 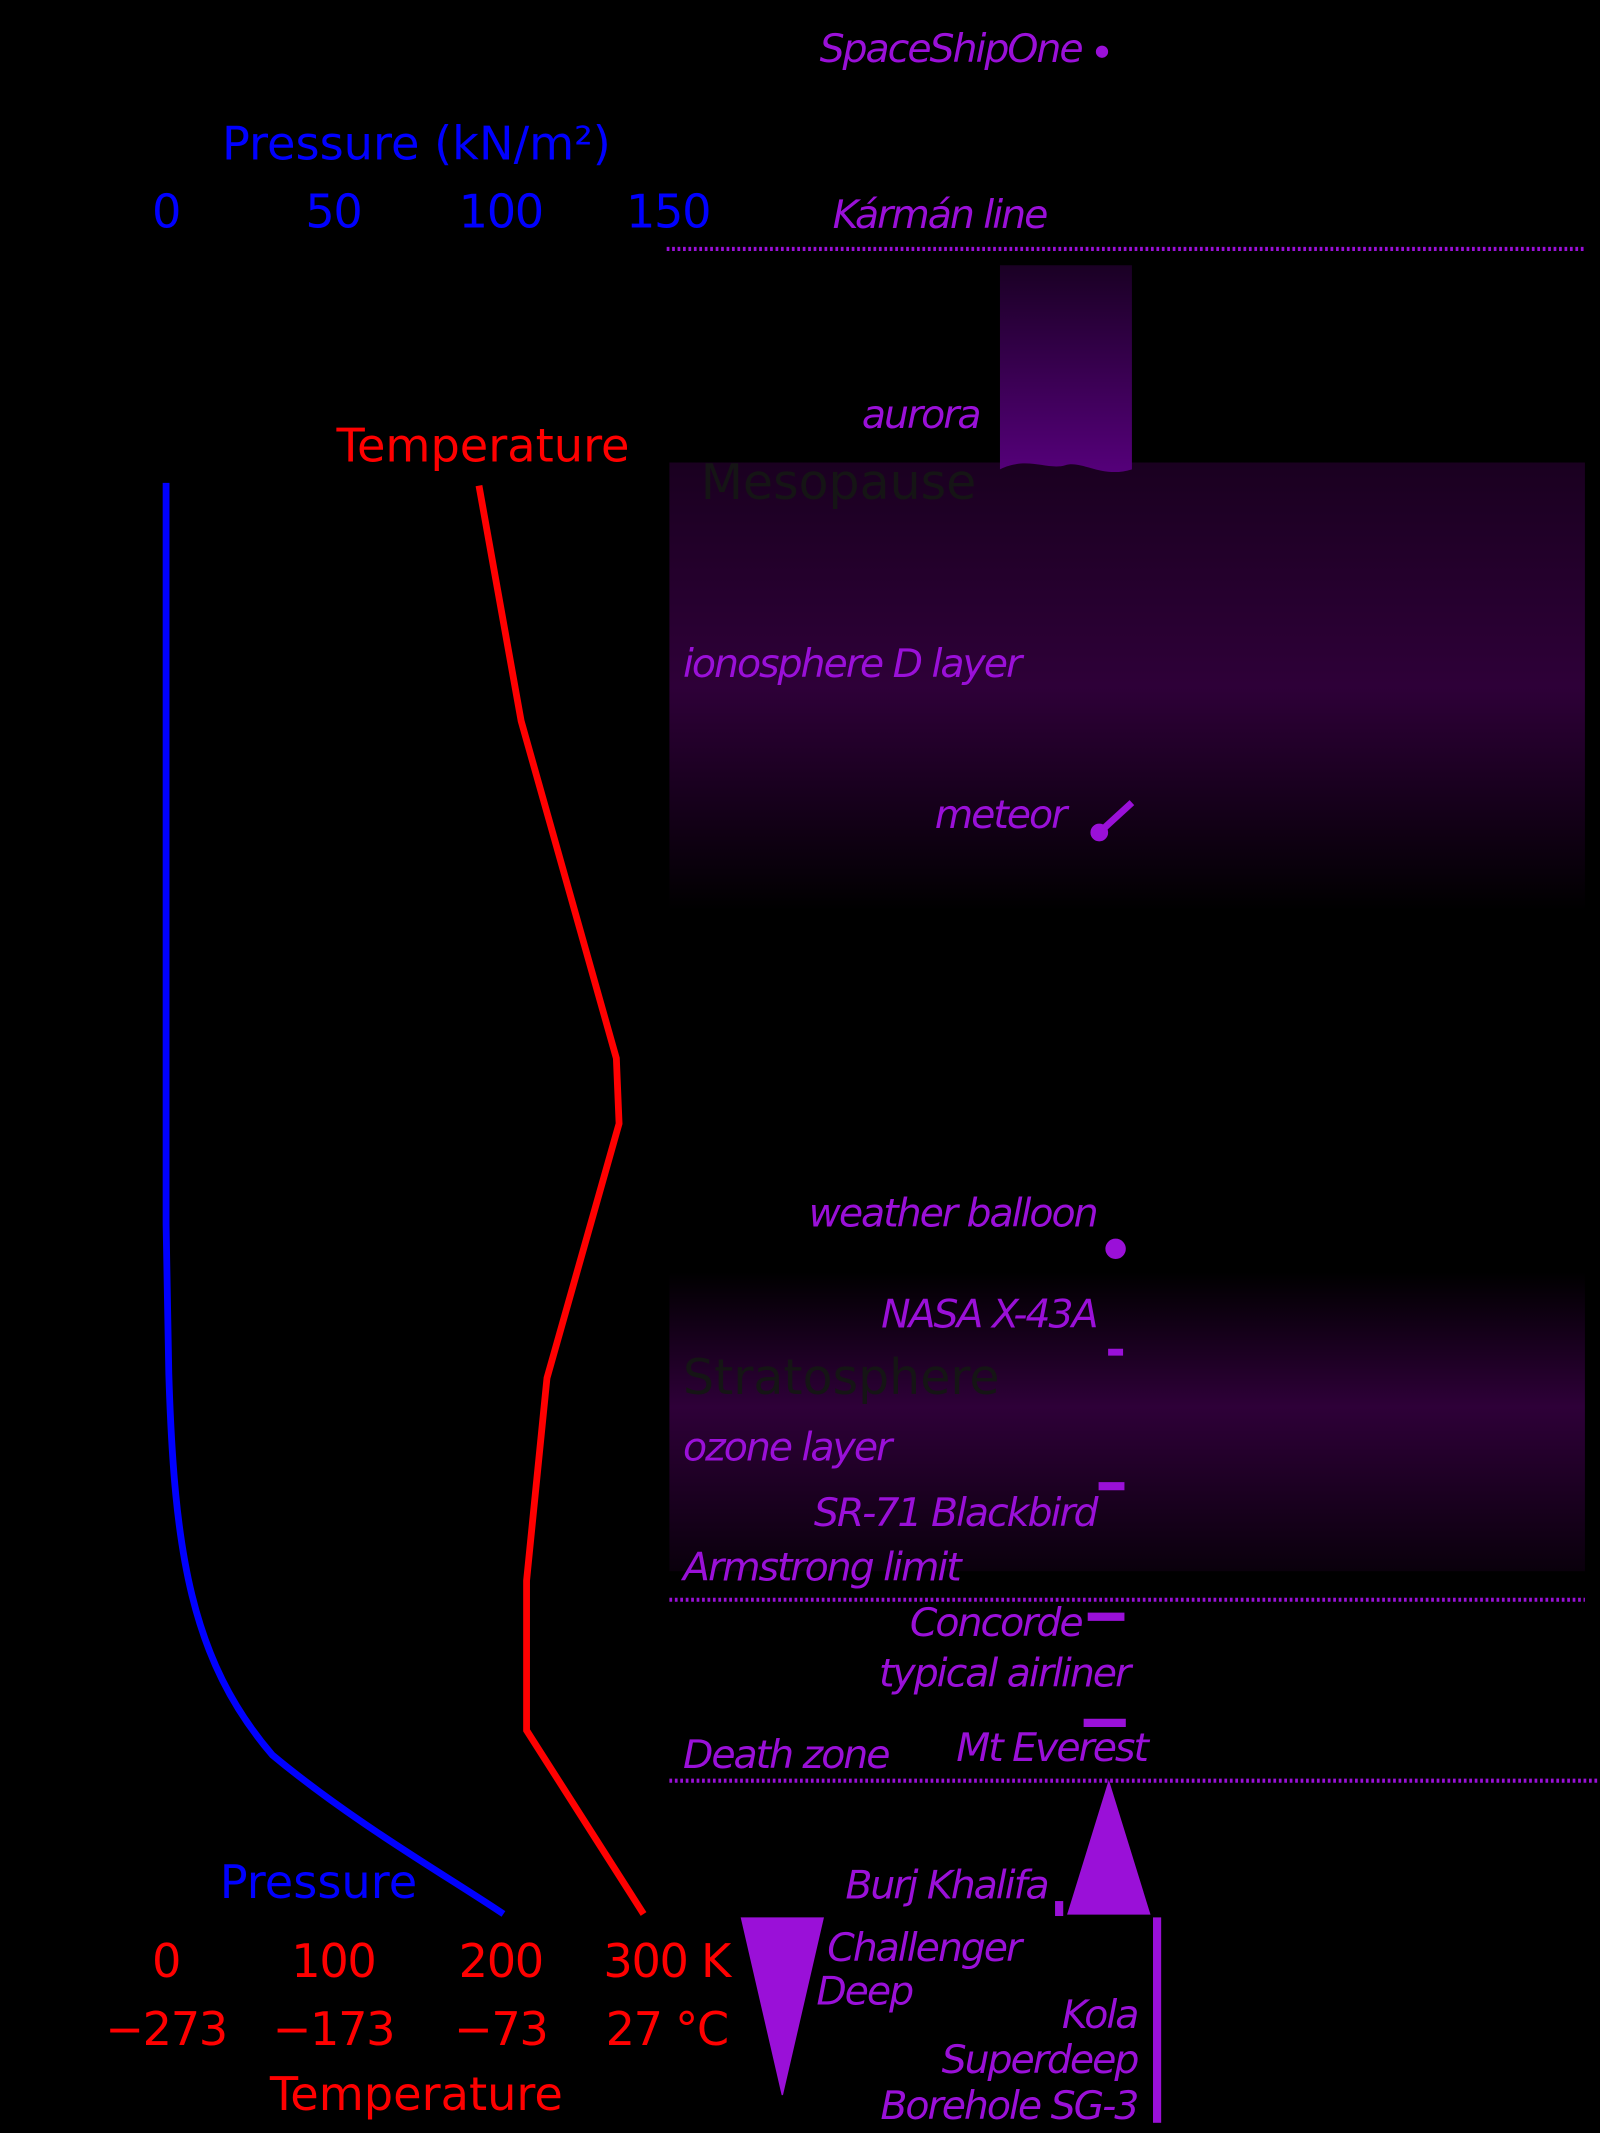 What do you see at coordinates (988, 1314) in the screenshot?
I see `feature-label: NASA X-43A` at bounding box center [988, 1314].